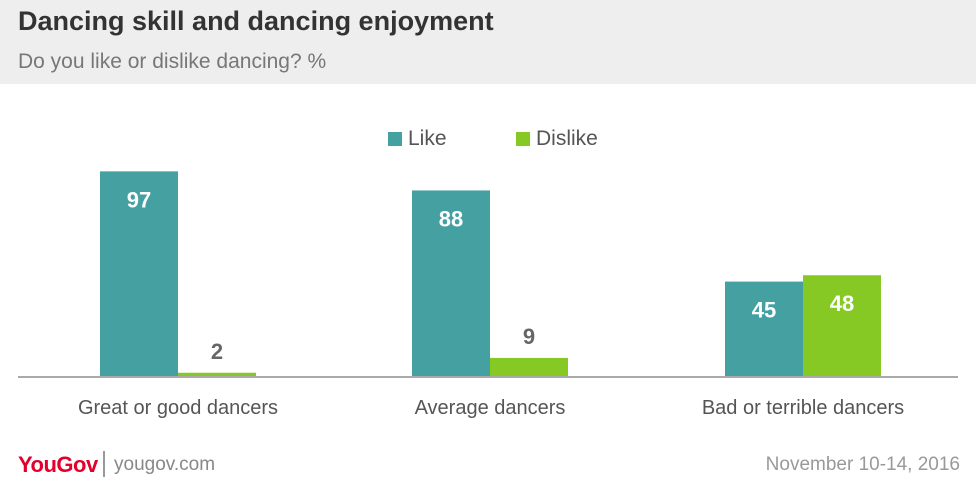 The width and height of the screenshot is (976, 486). Describe the element at coordinates (178, 408) in the screenshot. I see `category-label-0: Great or good dancers` at that location.